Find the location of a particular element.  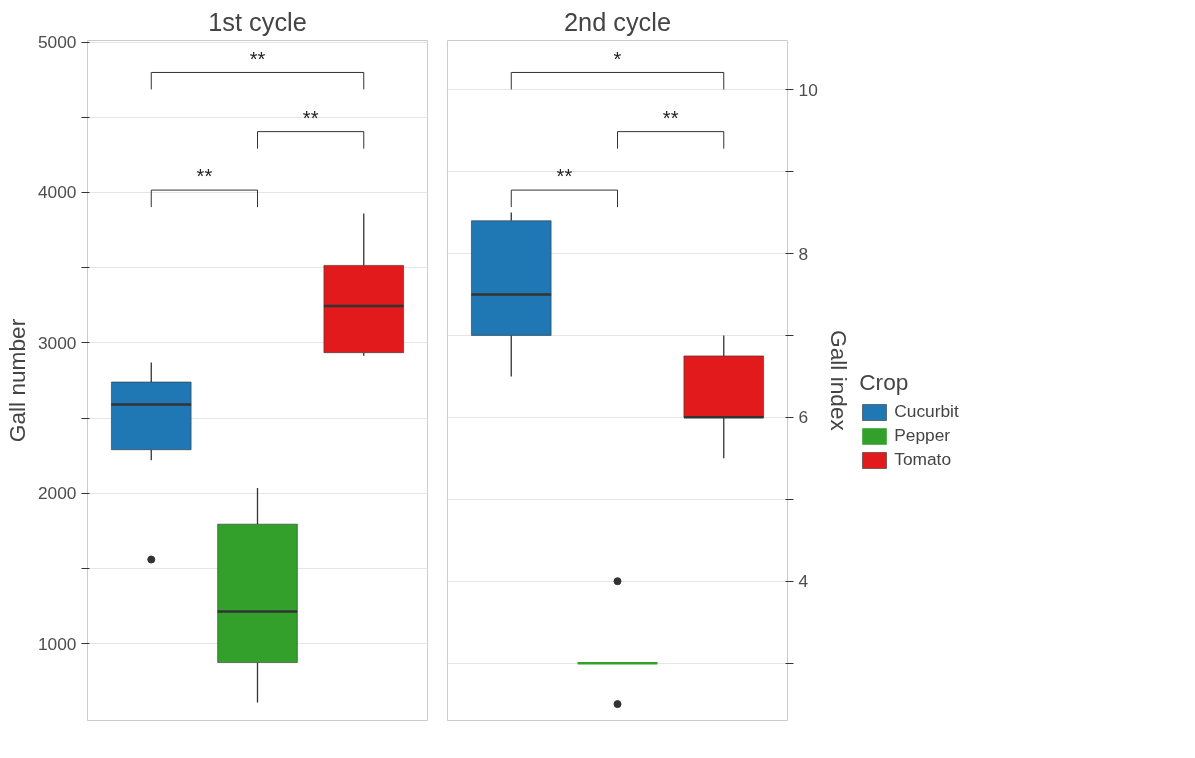

y2-tick-label: 6 is located at coordinates (803, 417).